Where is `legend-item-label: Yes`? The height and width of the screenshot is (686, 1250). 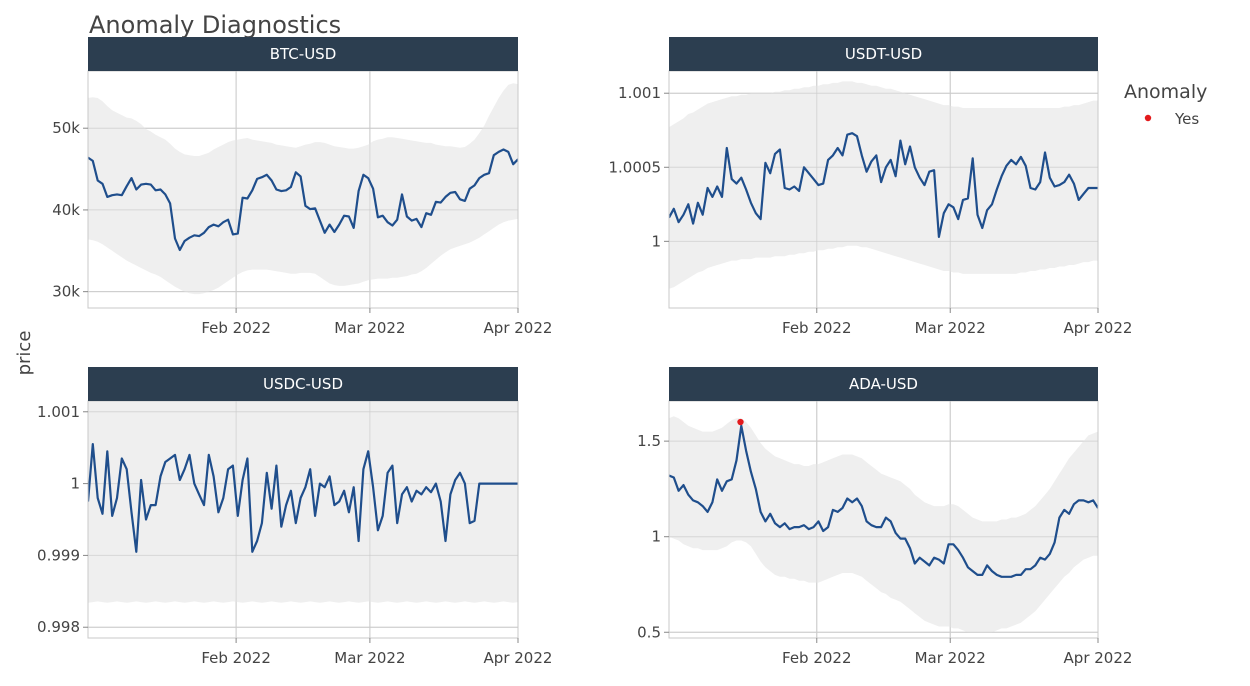 legend-item-label: Yes is located at coordinates (1186, 119).